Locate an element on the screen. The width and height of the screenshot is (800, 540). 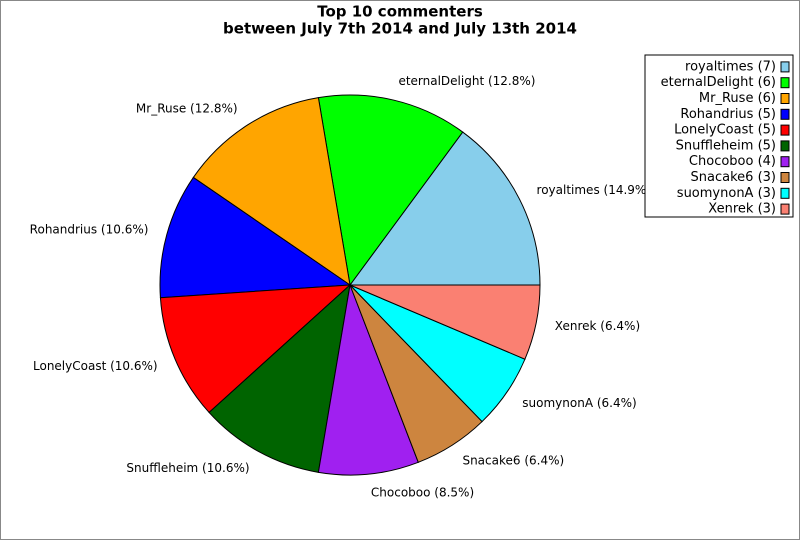
chart-subtitle: between July 7th 2014 and July 13th 2014 is located at coordinates (400, 29).